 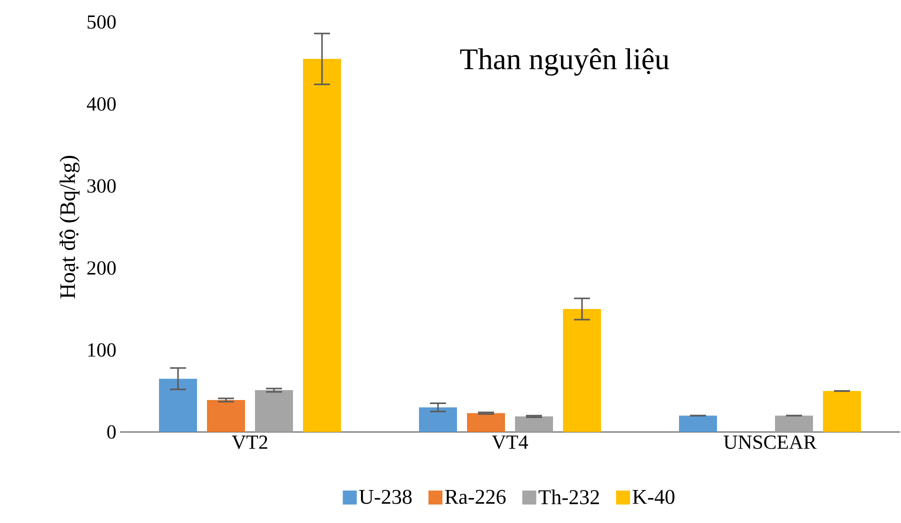 I want to click on y-tick-label: 200, so click(x=101, y=268).